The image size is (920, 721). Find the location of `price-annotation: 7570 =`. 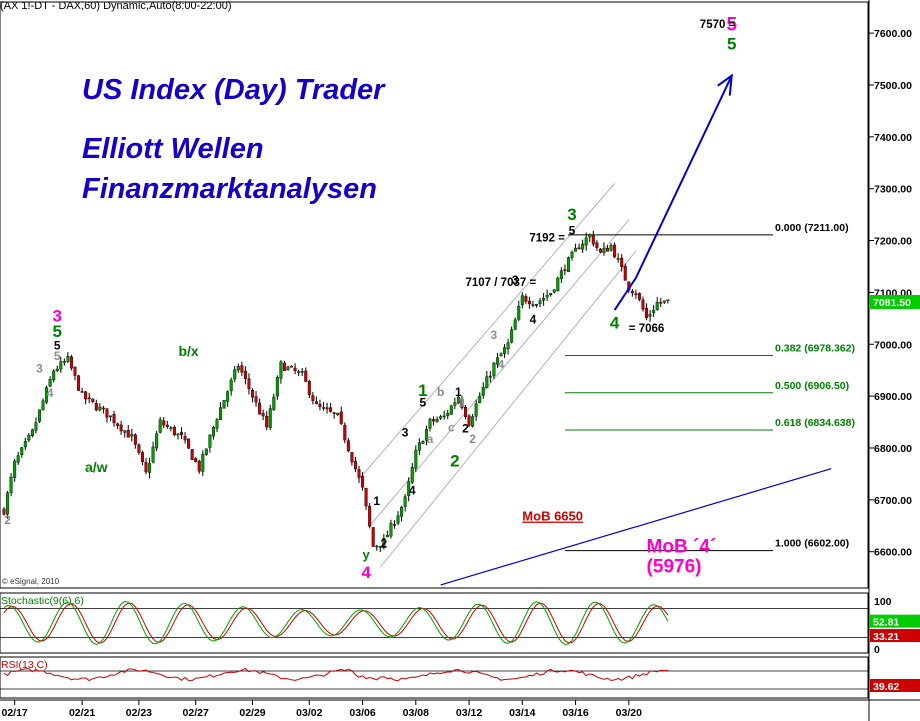

price-annotation: 7570 = is located at coordinates (718, 25).